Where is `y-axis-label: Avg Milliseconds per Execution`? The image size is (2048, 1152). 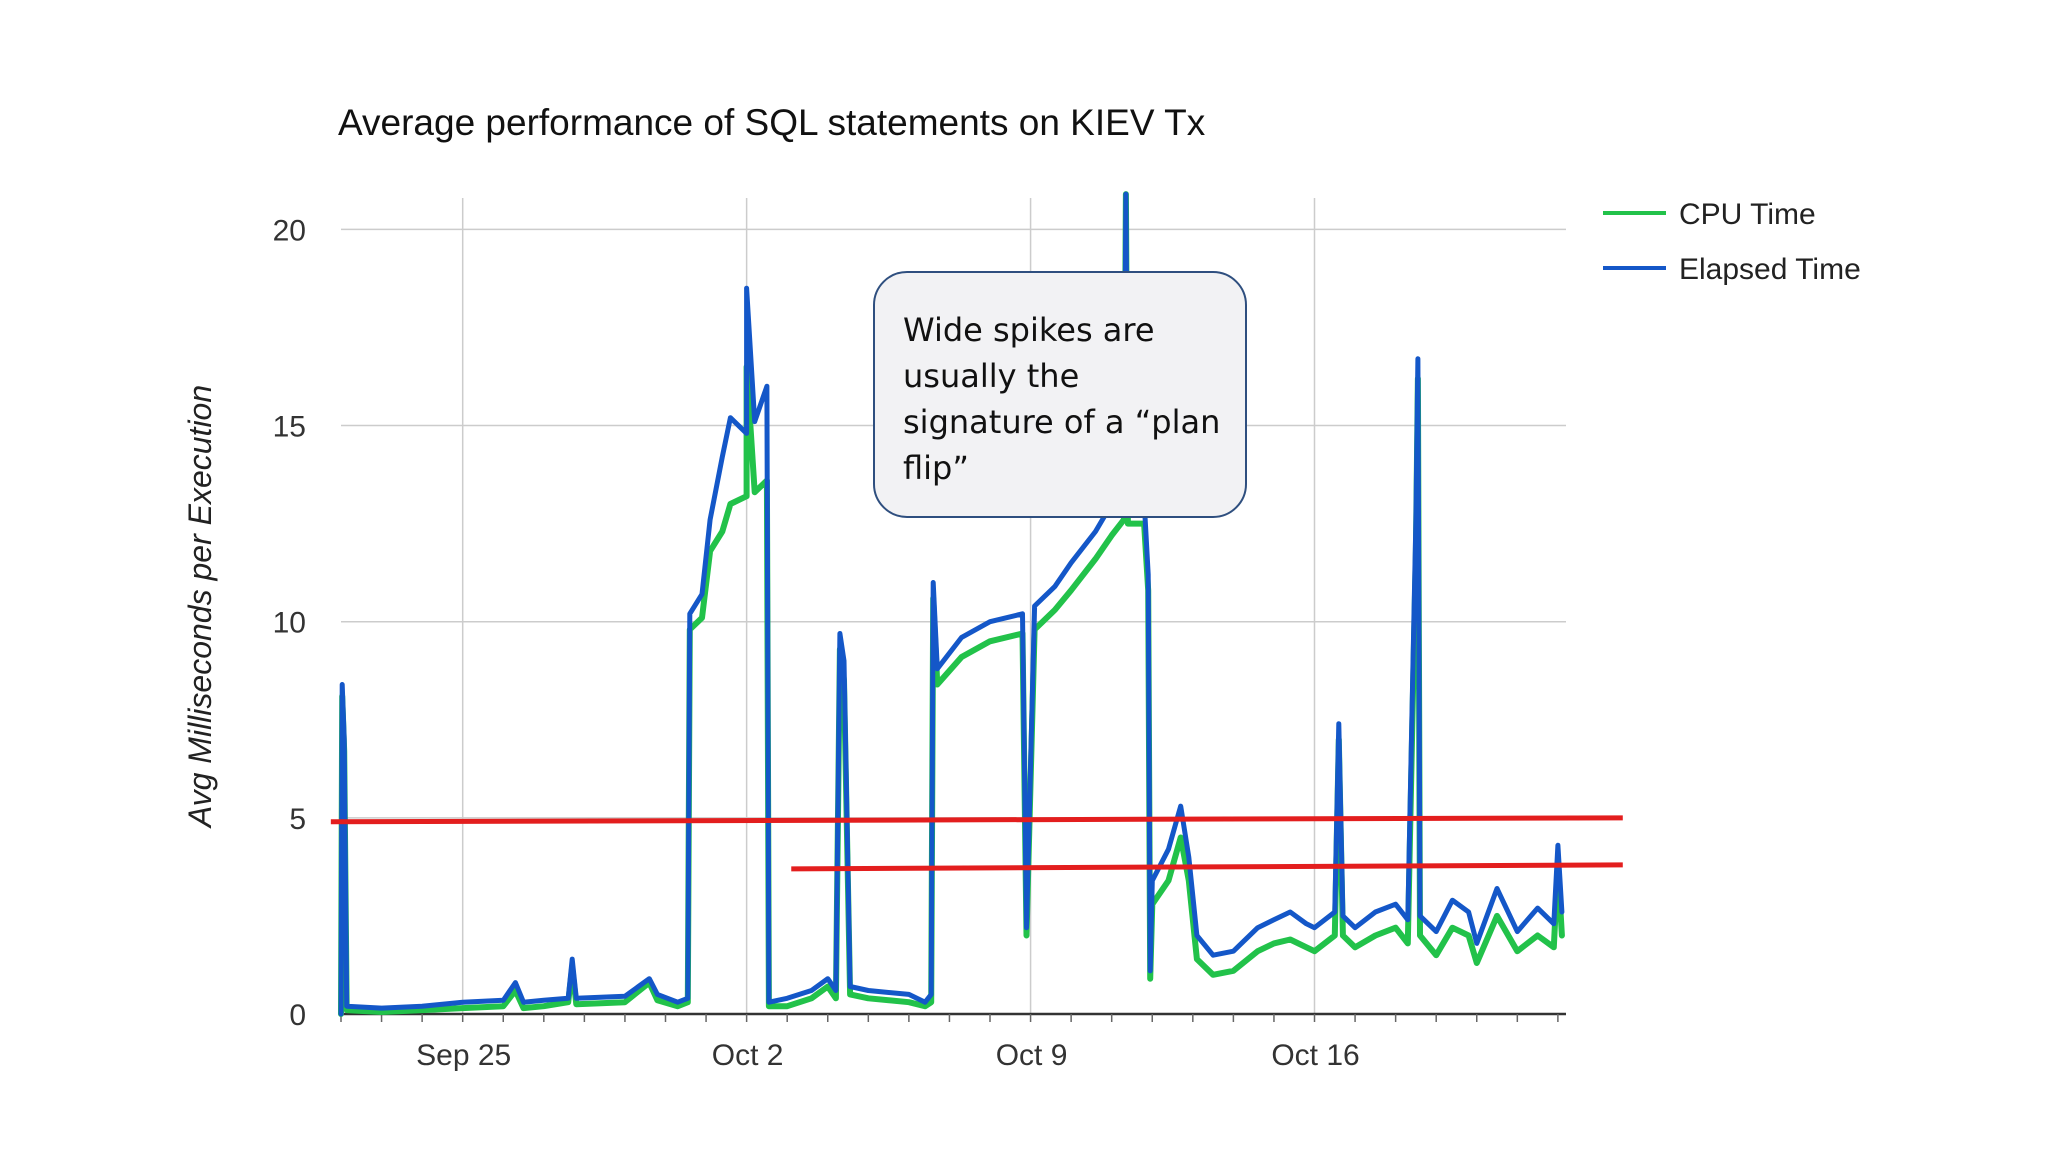 y-axis-label: Avg Milliseconds per Execution is located at coordinates (200, 607).